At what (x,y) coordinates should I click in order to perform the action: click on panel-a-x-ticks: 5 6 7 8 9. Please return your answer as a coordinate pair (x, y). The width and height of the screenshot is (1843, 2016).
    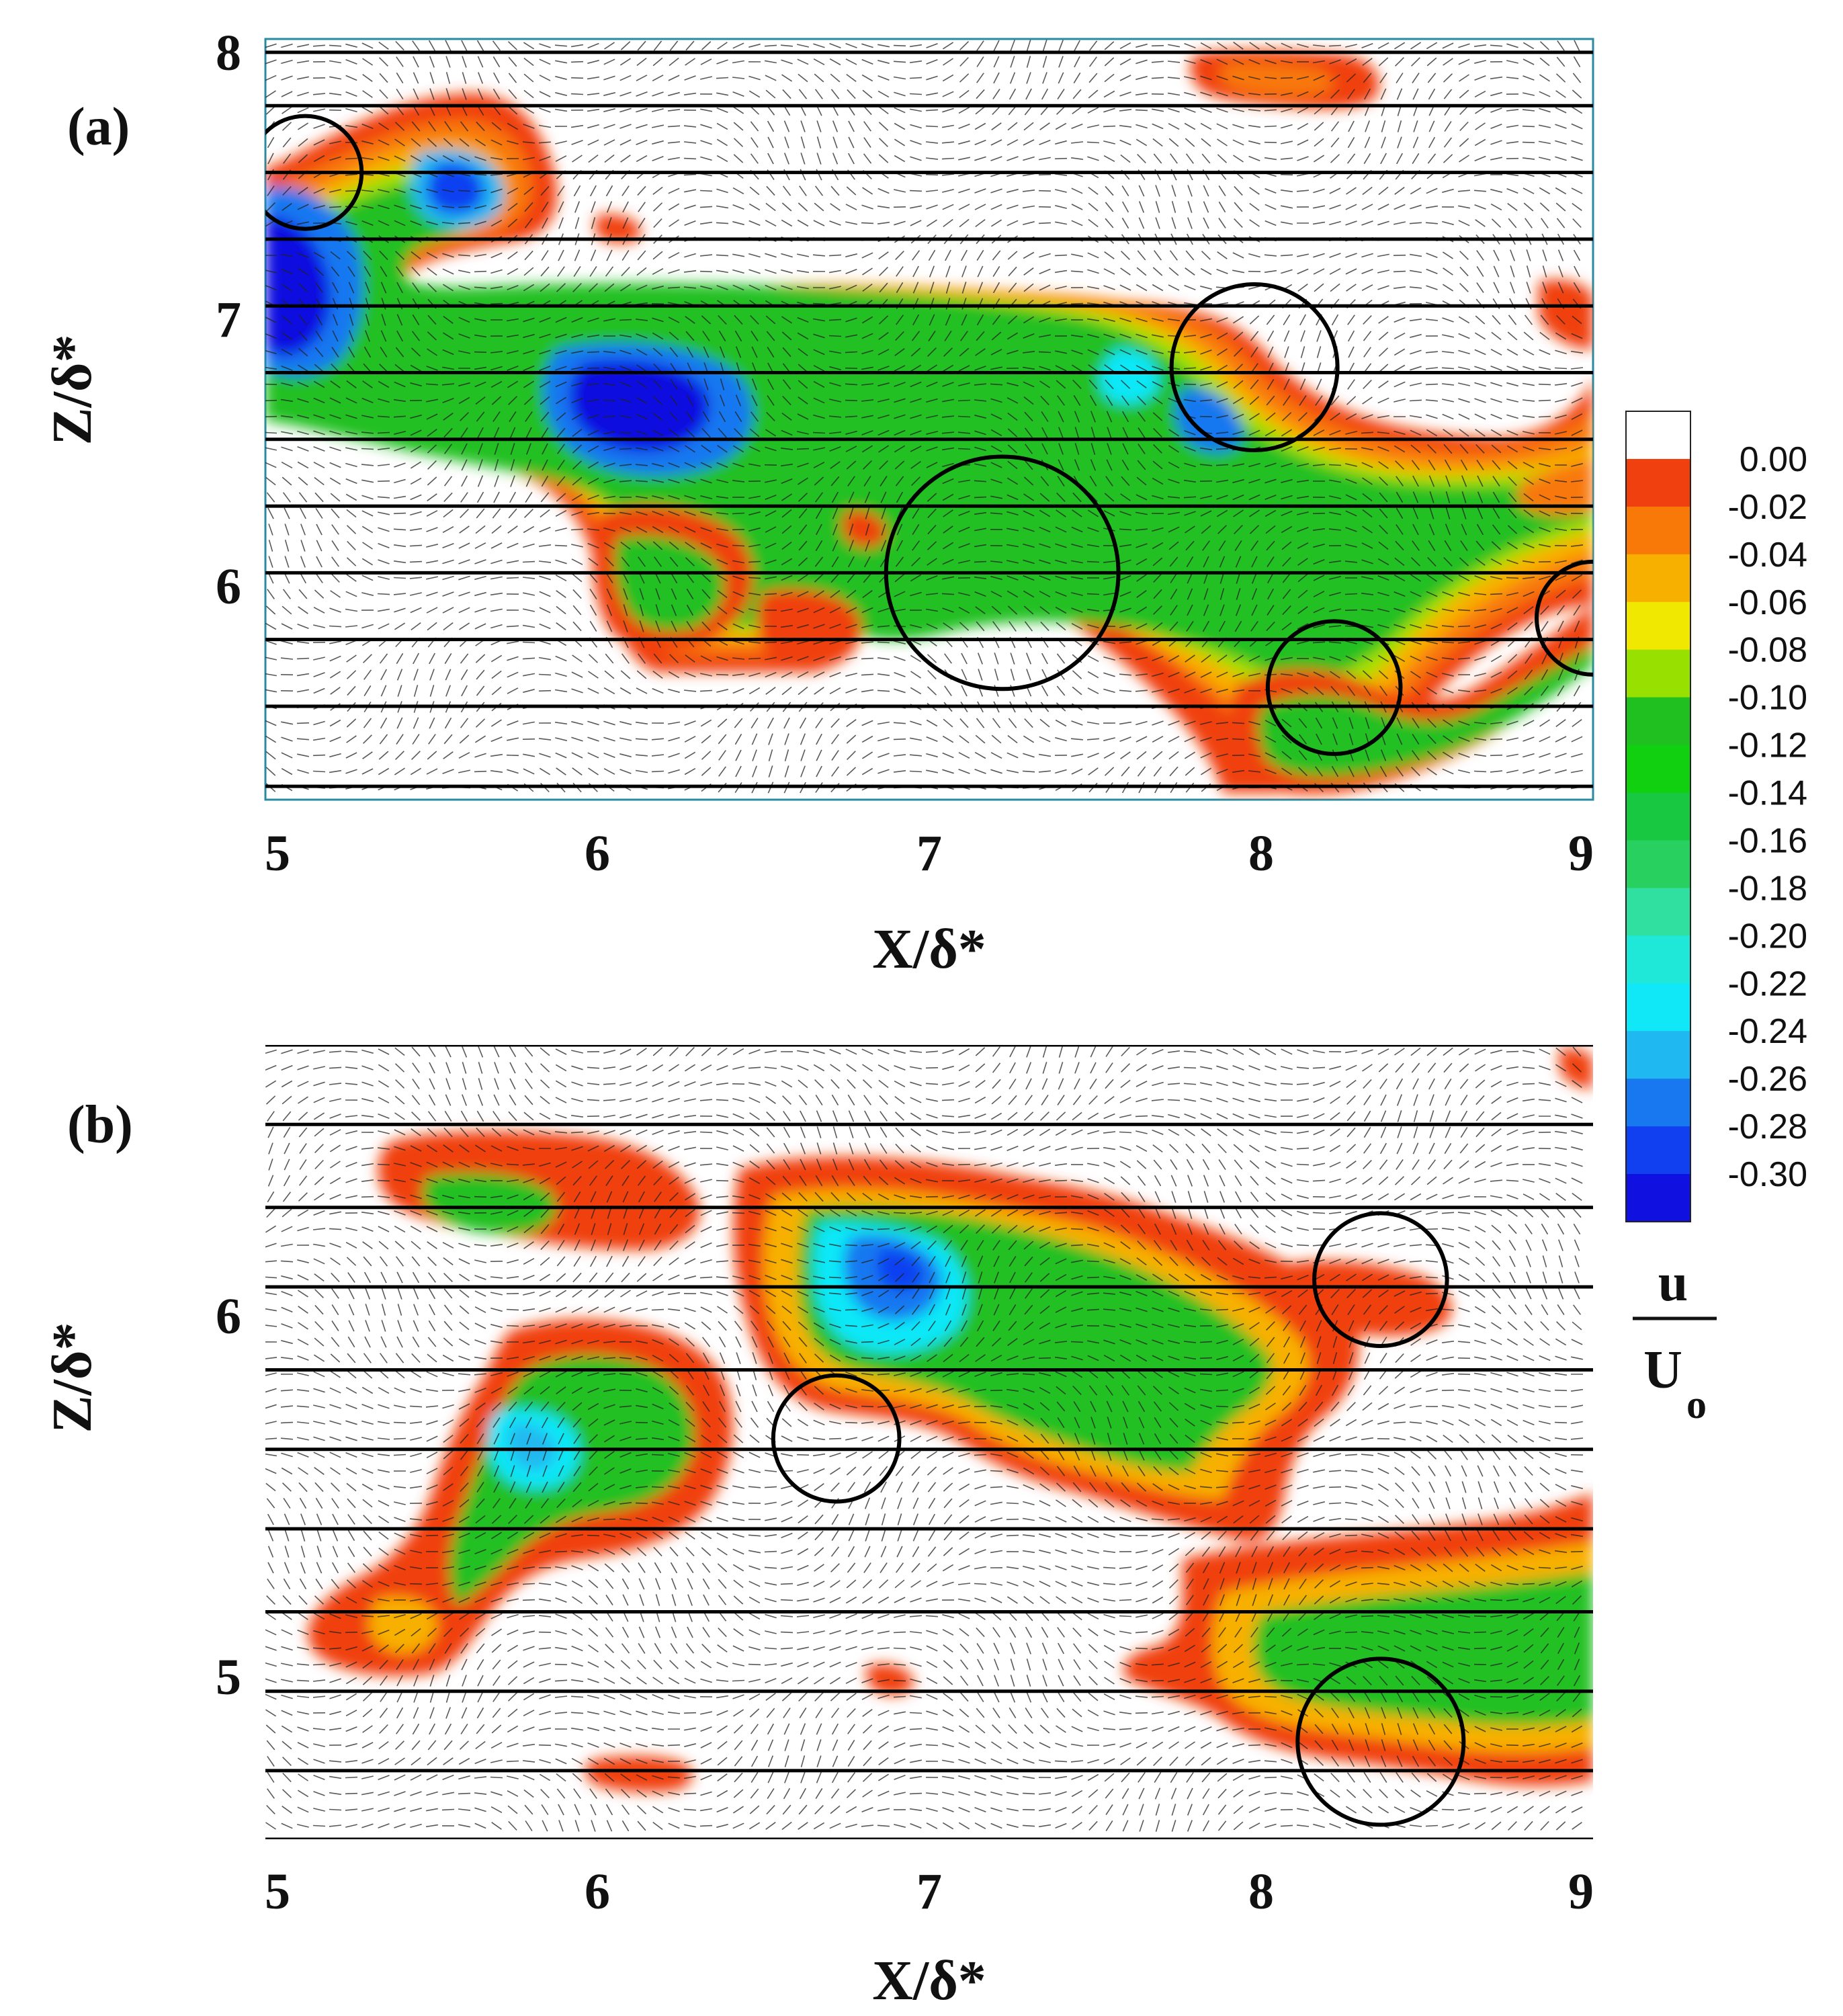
    Looking at the image, I should click on (929, 854).